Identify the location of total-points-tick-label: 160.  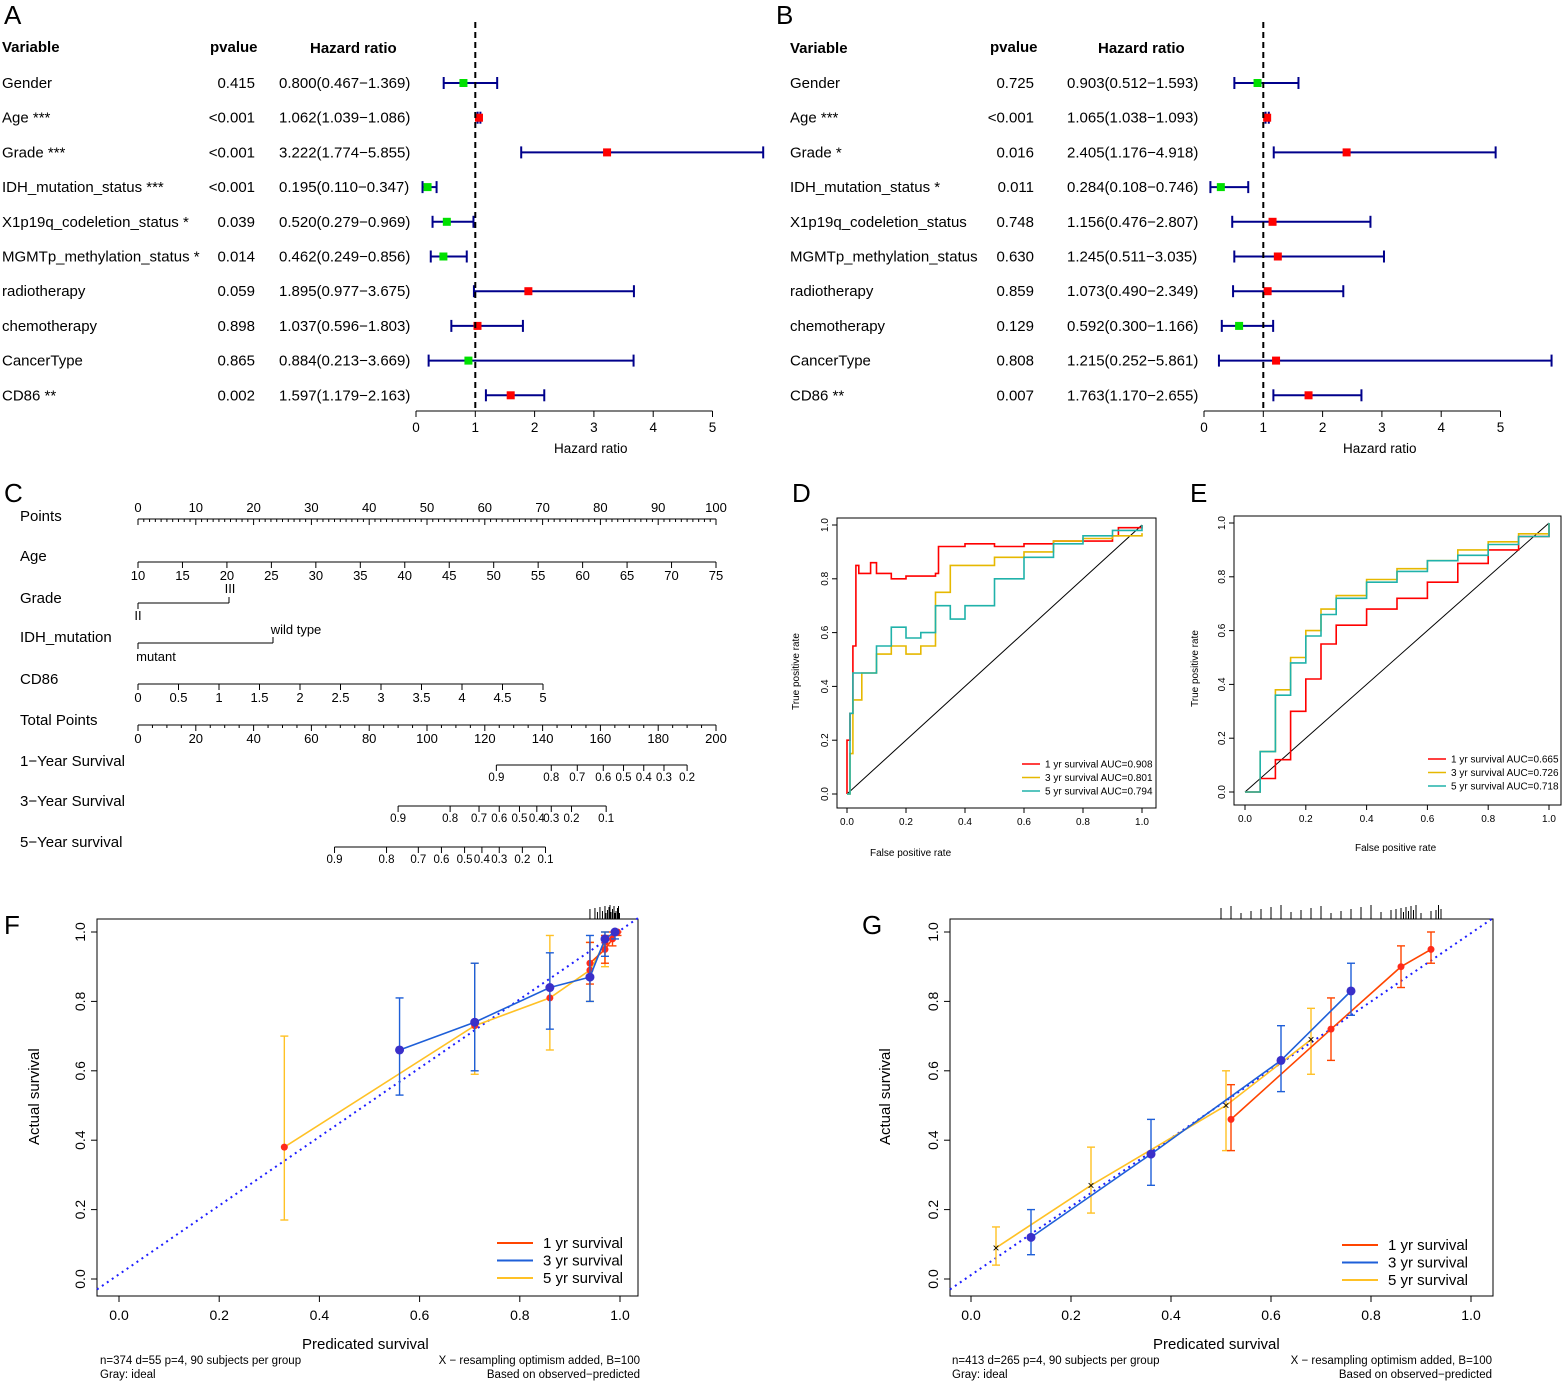
(601, 738).